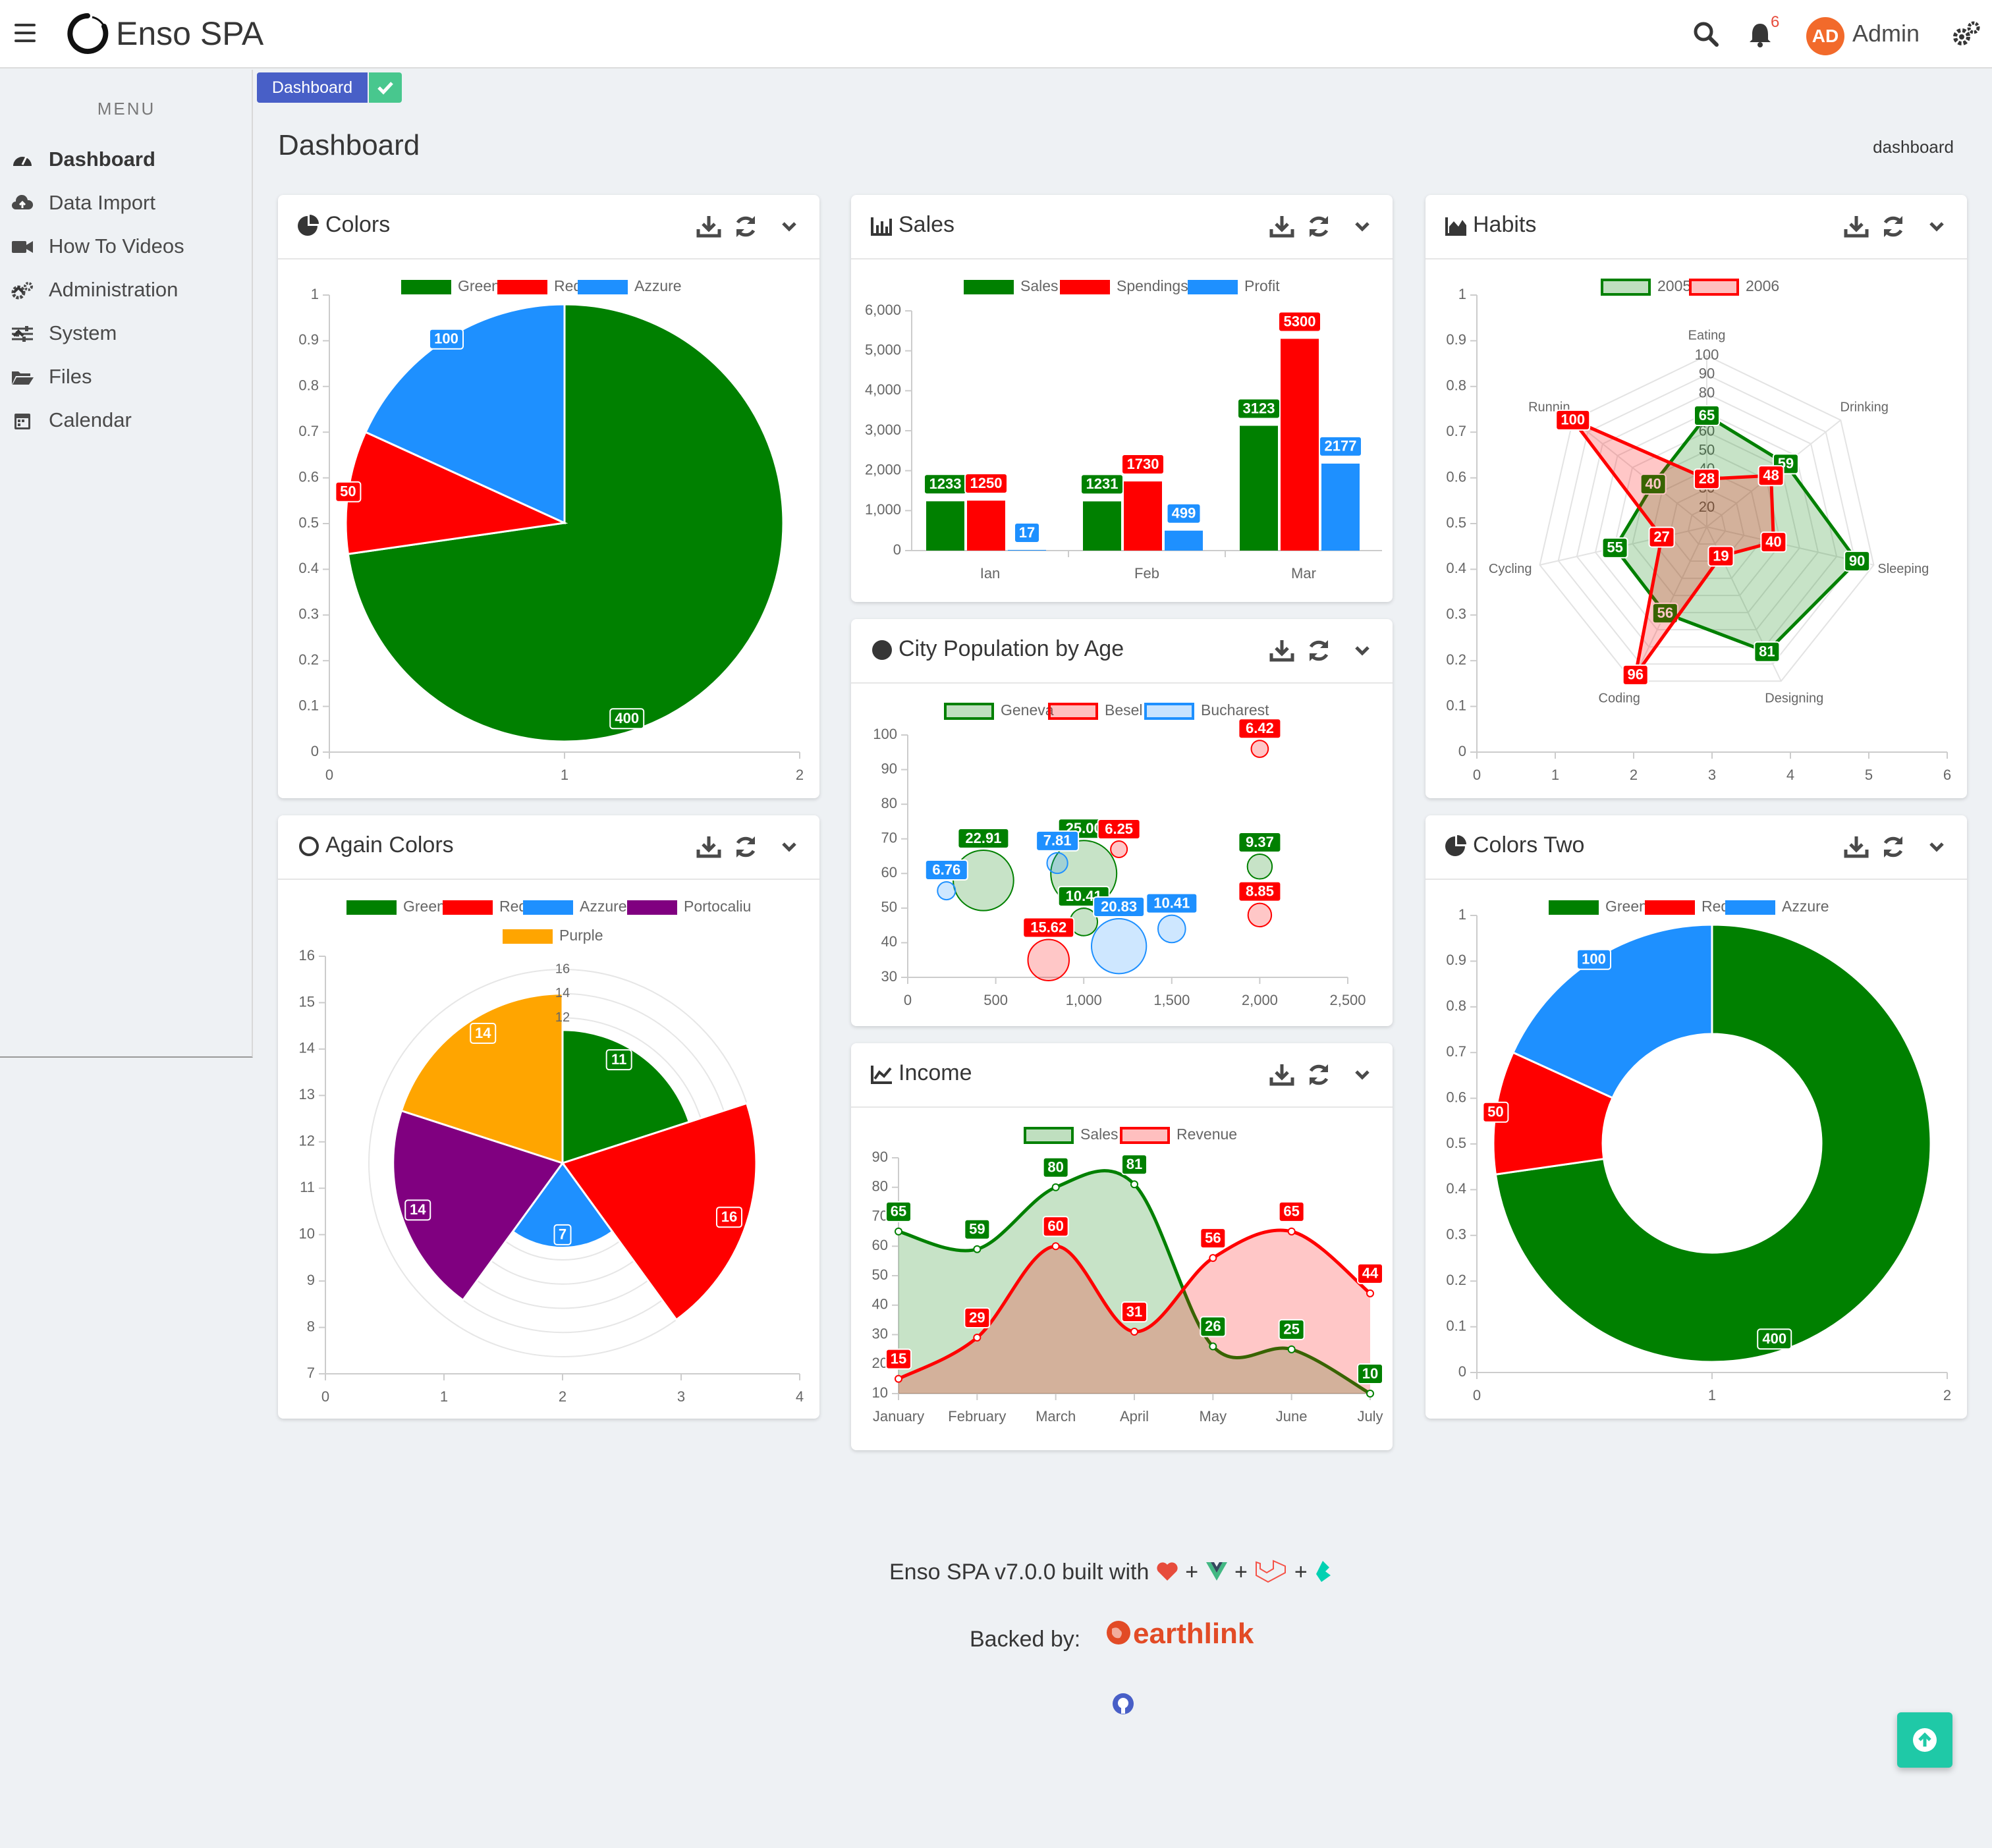  Describe the element at coordinates (385, 88) in the screenshot. I see `bookmark-sticky-toggle` at that location.